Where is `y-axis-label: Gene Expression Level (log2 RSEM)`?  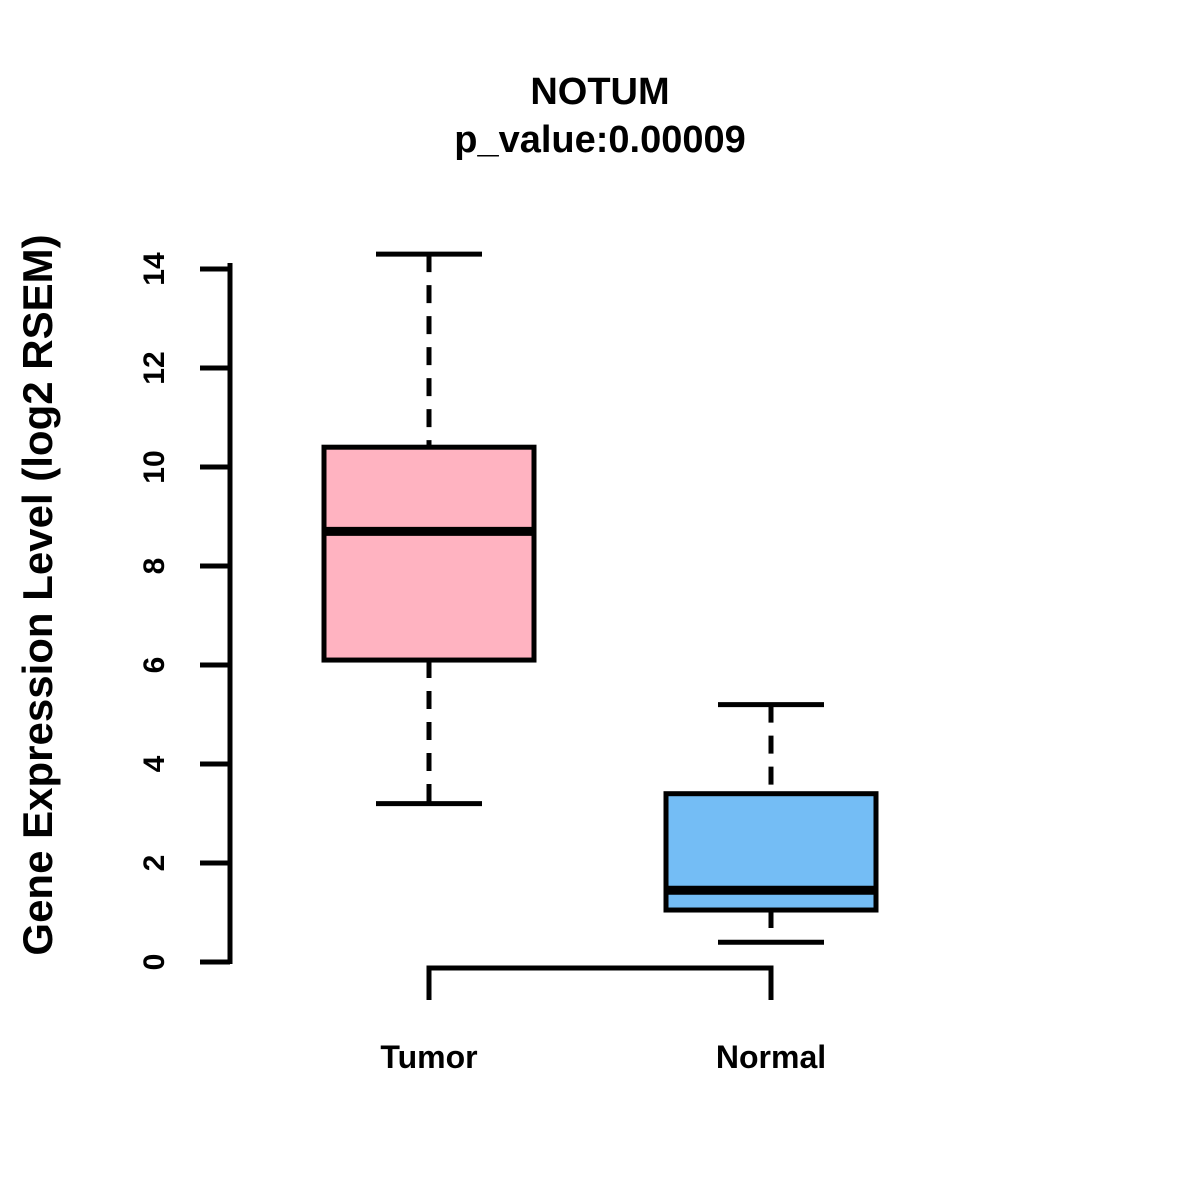 y-axis-label: Gene Expression Level (log2 RSEM) is located at coordinates (37, 594).